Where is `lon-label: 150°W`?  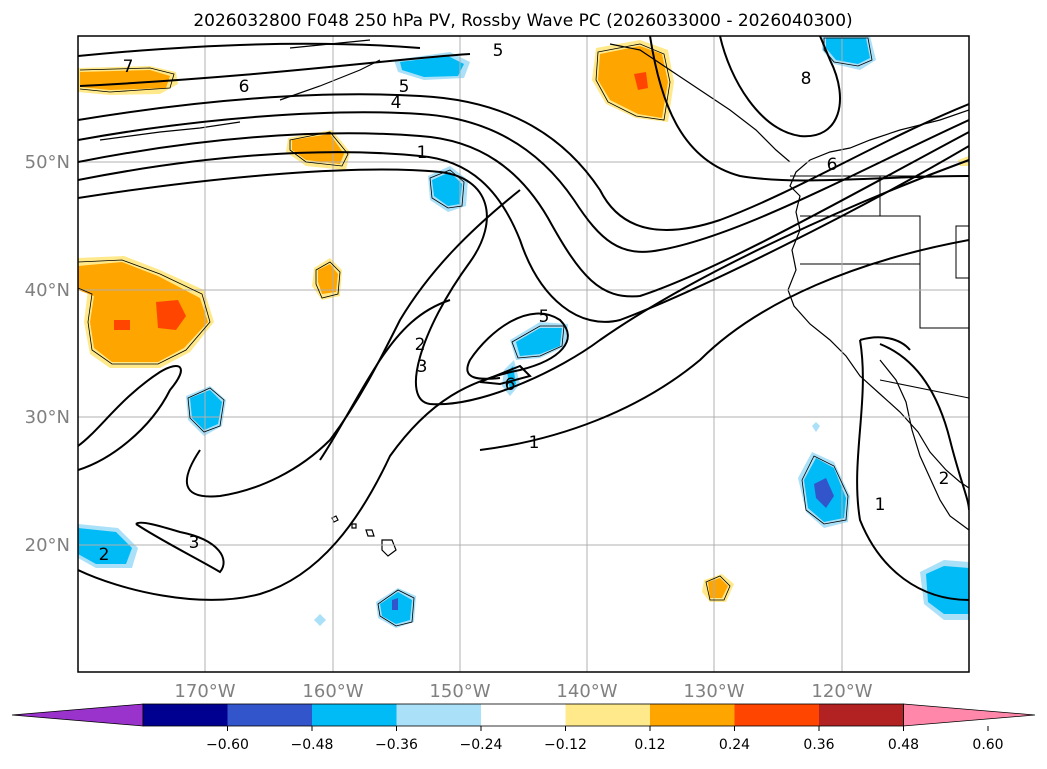 lon-label: 150°W is located at coordinates (459, 691).